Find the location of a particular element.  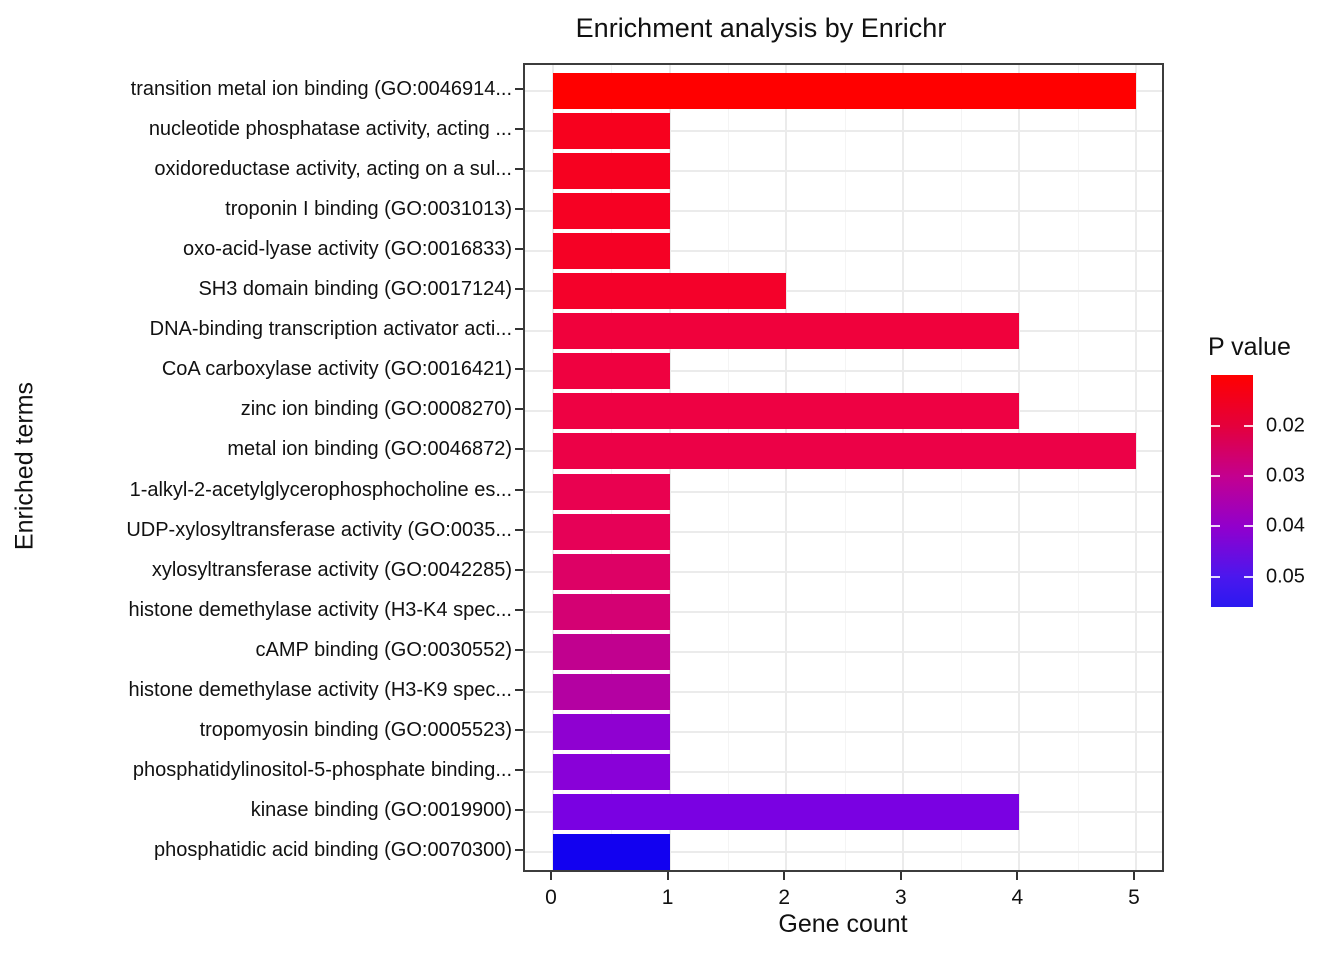

legend-tick-label: 0.02 is located at coordinates (1285, 425).